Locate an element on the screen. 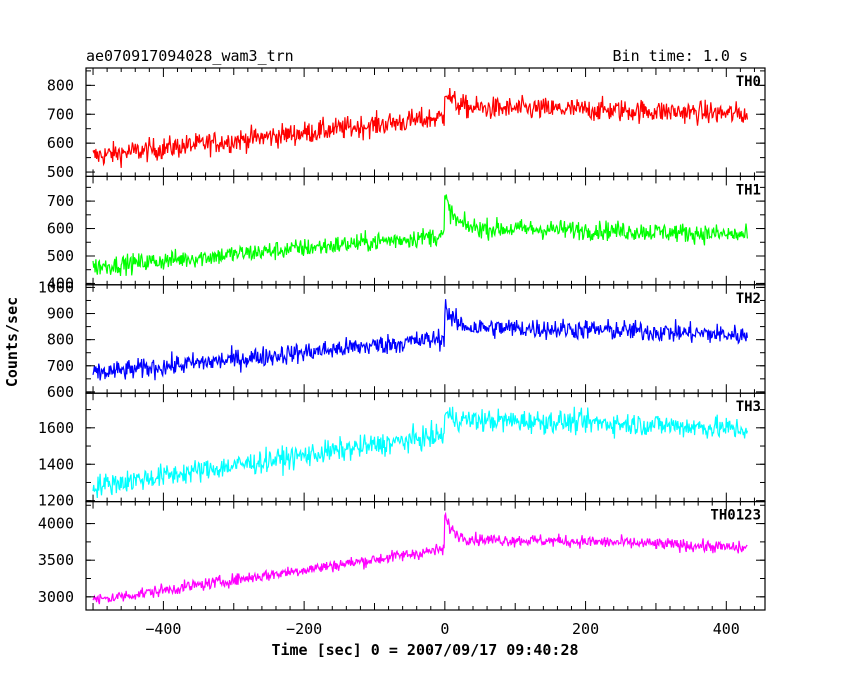  x-tick-label: −200 is located at coordinates (304, 629).